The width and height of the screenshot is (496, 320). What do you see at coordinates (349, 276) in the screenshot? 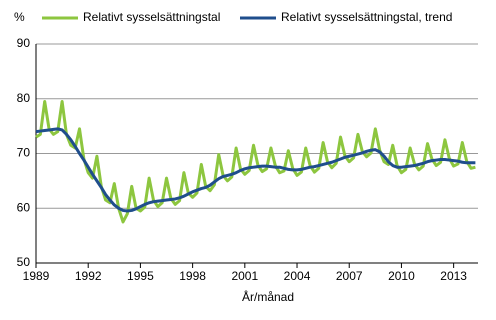
I see `x-tick-label: 2007` at bounding box center [349, 276].